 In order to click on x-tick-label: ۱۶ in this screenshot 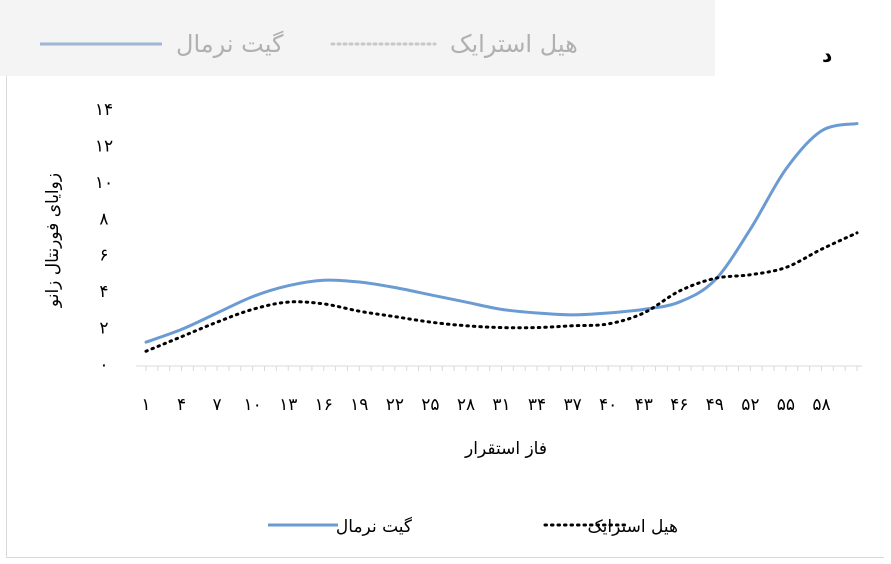, I will do `click(324, 405)`.